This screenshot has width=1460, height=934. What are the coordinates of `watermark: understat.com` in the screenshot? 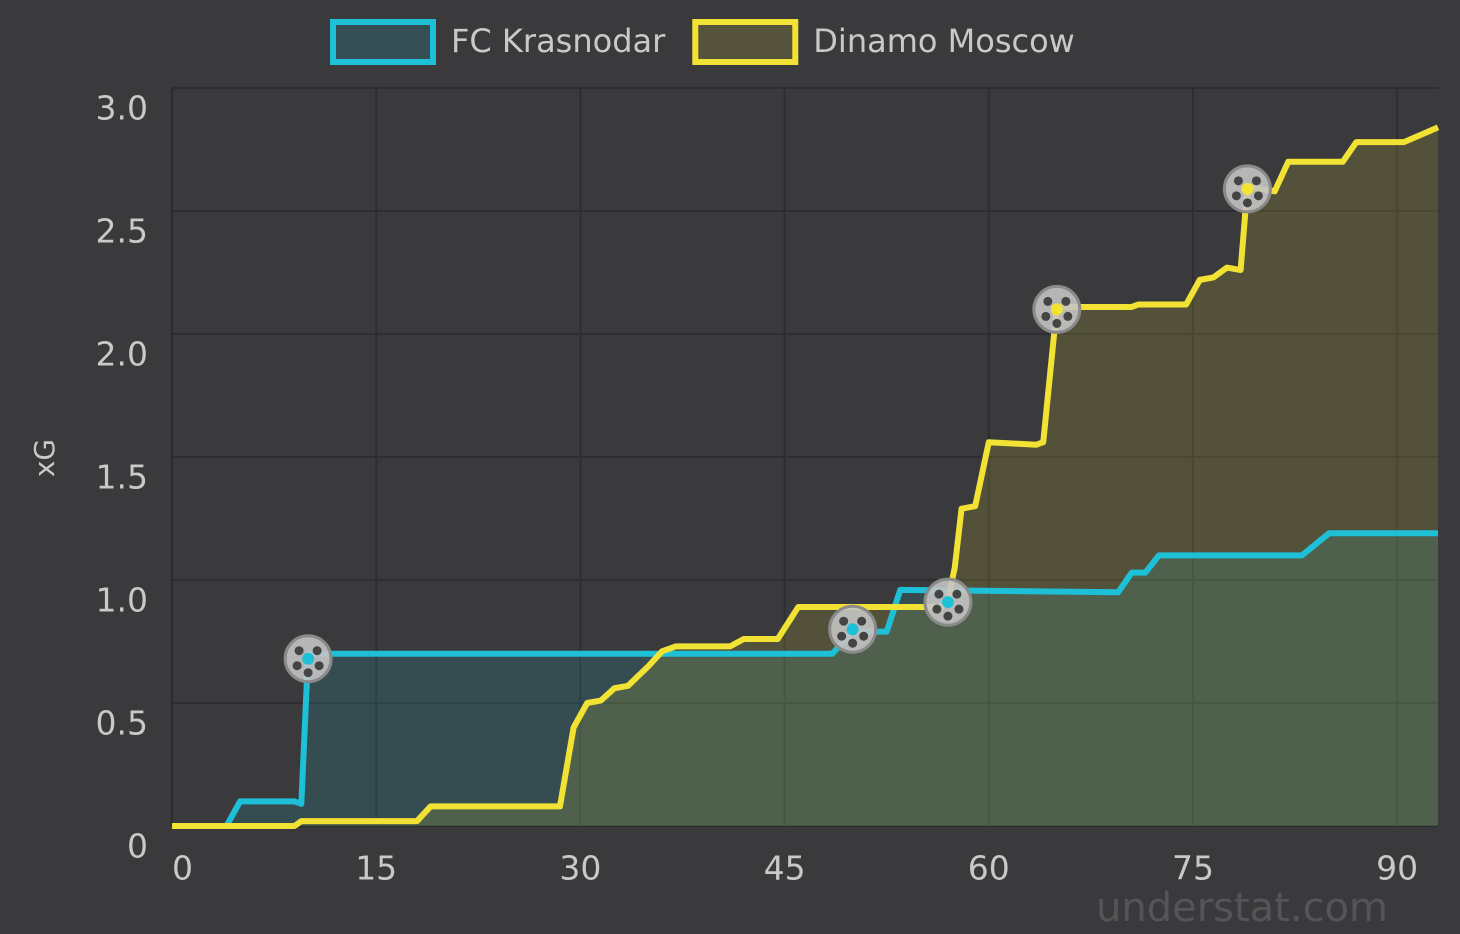 It's located at (1242, 908).